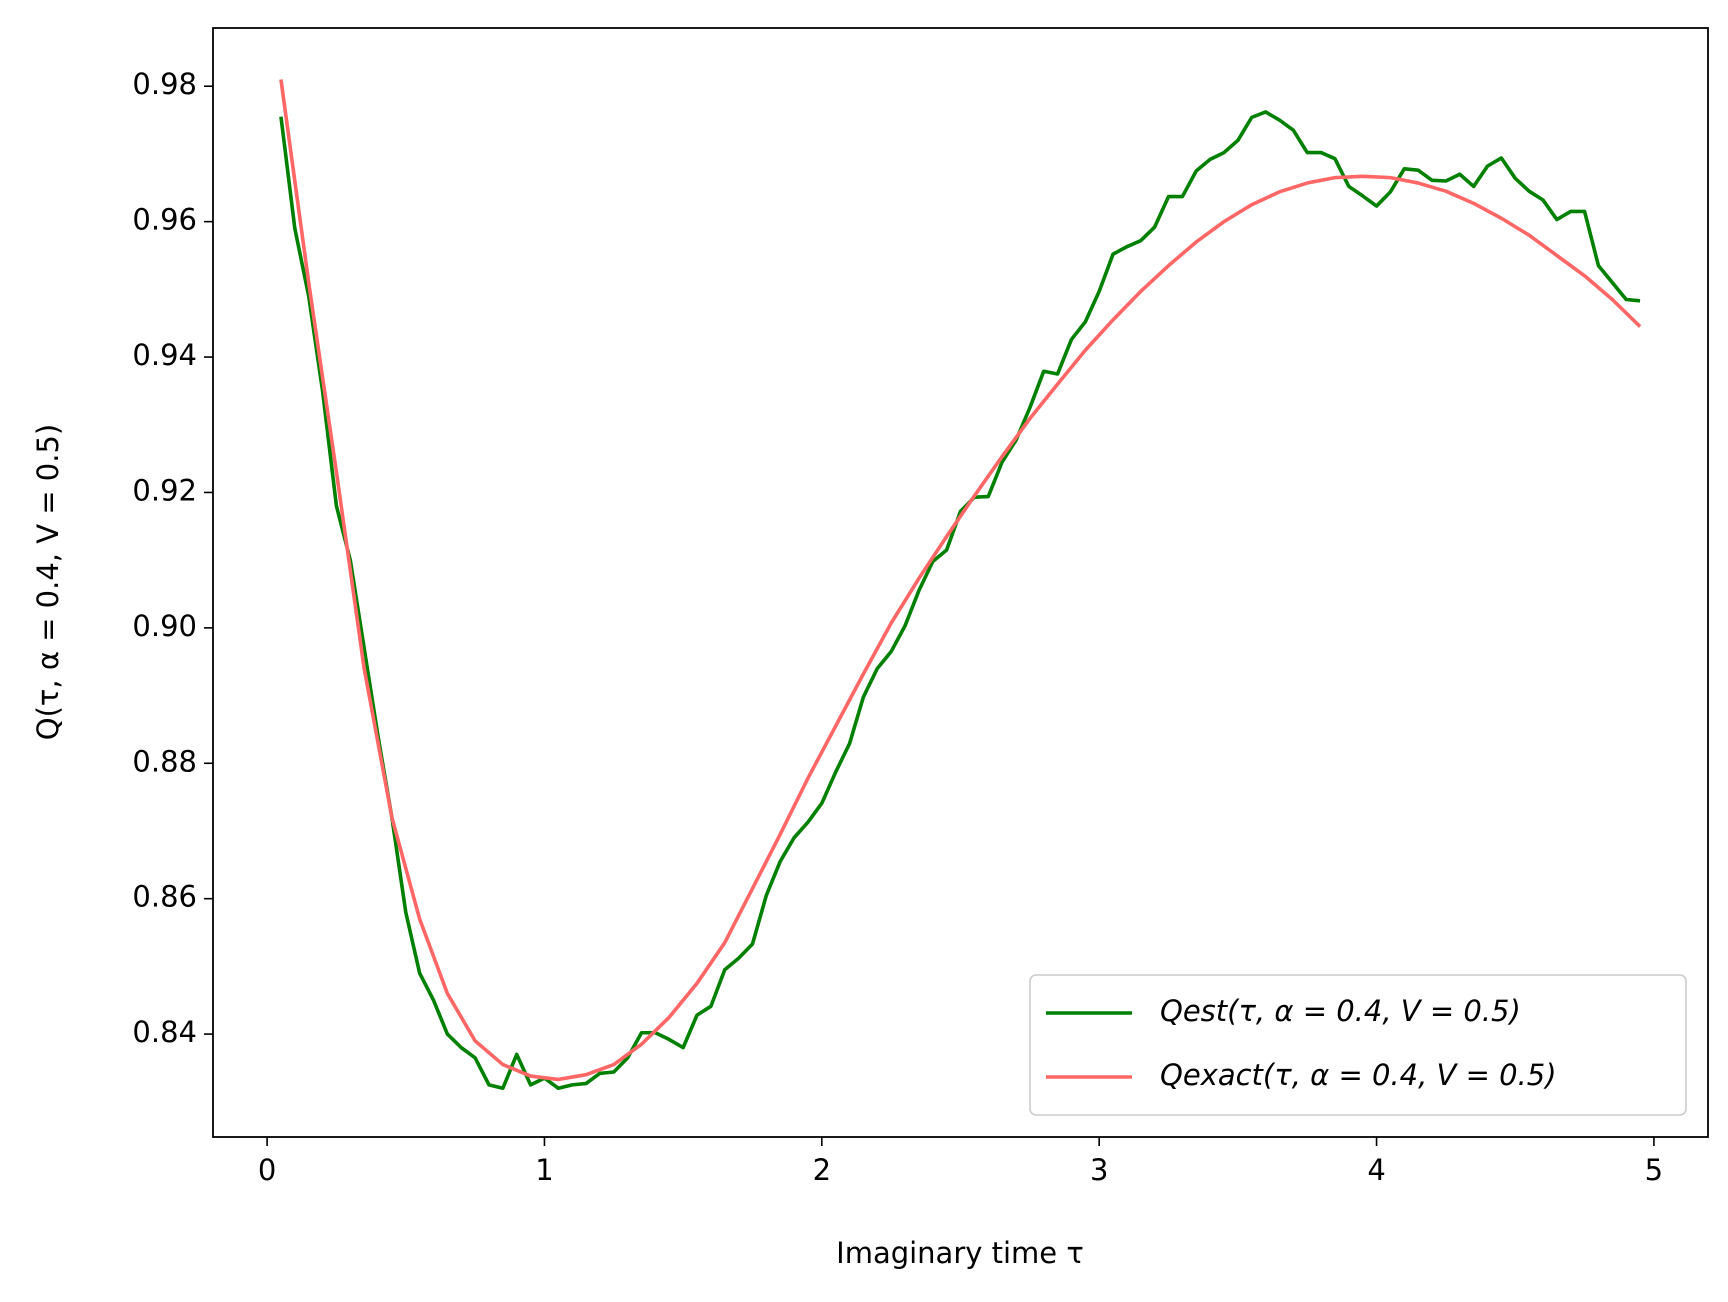 Image resolution: width=1728 pixels, height=1302 pixels. I want to click on y-tick-label: 0.94, so click(164, 355).